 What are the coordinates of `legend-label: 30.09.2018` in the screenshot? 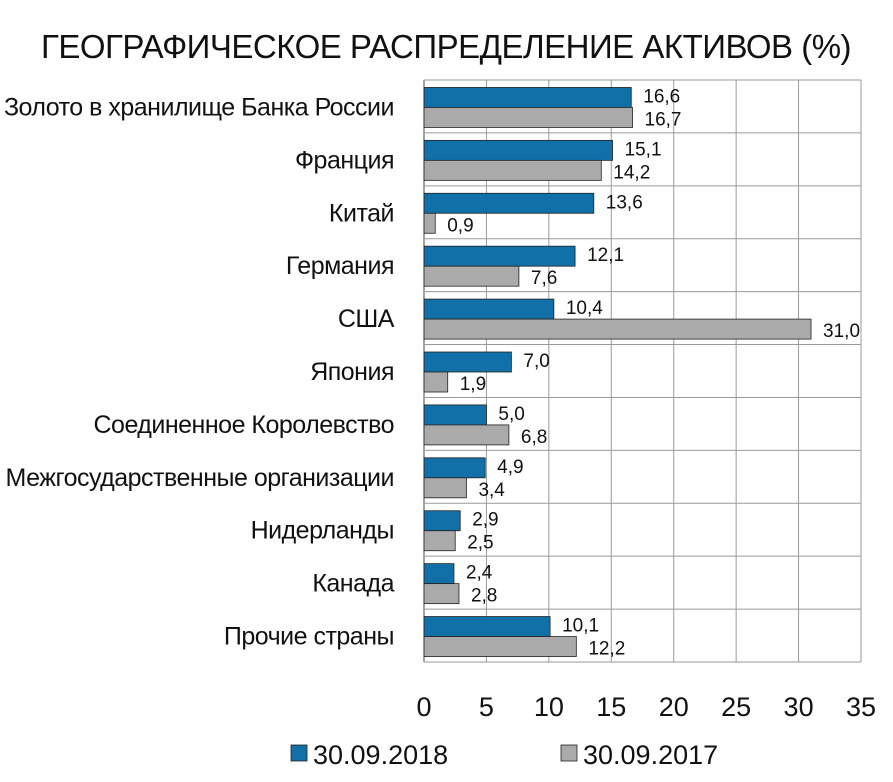 It's located at (380, 755).